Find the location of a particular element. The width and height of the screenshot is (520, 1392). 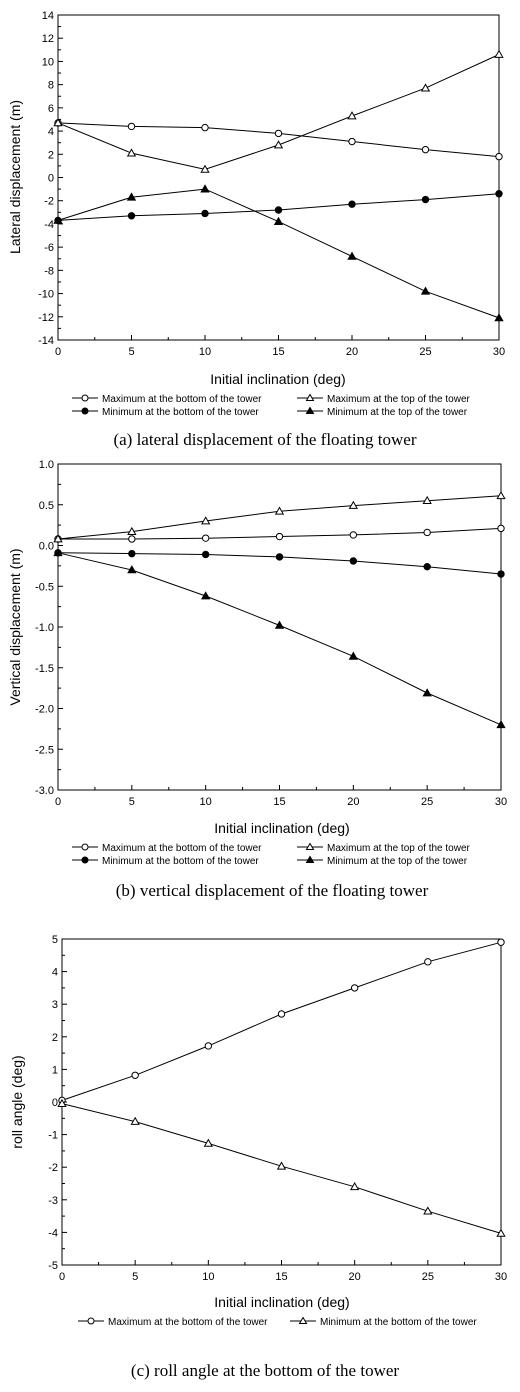

panel-a-y-tick-label: -14 is located at coordinates (46, 341).